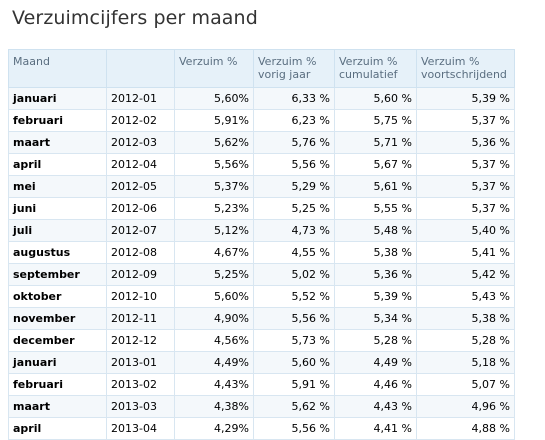 This screenshot has width=545, height=440. I want to click on table-row: februari 2012-02 5,91% 6,23 % 5,75 % 5,37 %, so click(261, 120).